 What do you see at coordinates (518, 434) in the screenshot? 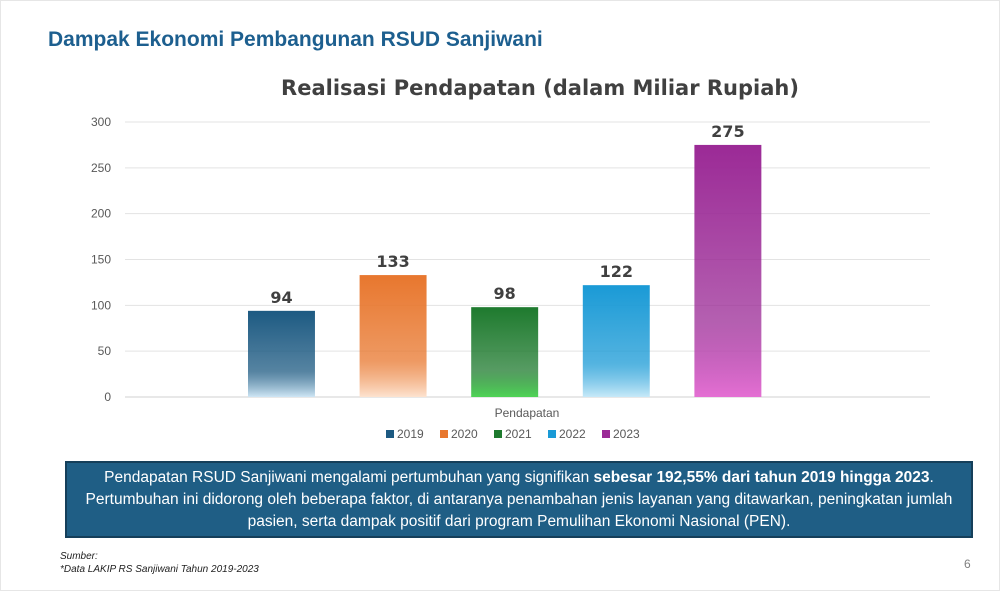
I see `legend-label-2021: 2021` at bounding box center [518, 434].